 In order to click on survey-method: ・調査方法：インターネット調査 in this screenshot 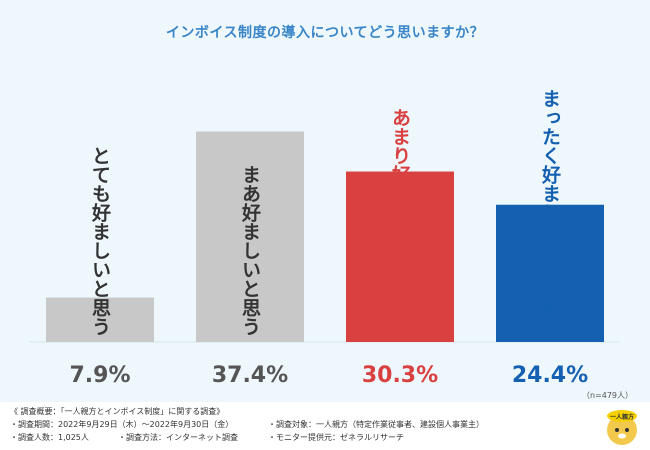, I will do `click(178, 437)`.